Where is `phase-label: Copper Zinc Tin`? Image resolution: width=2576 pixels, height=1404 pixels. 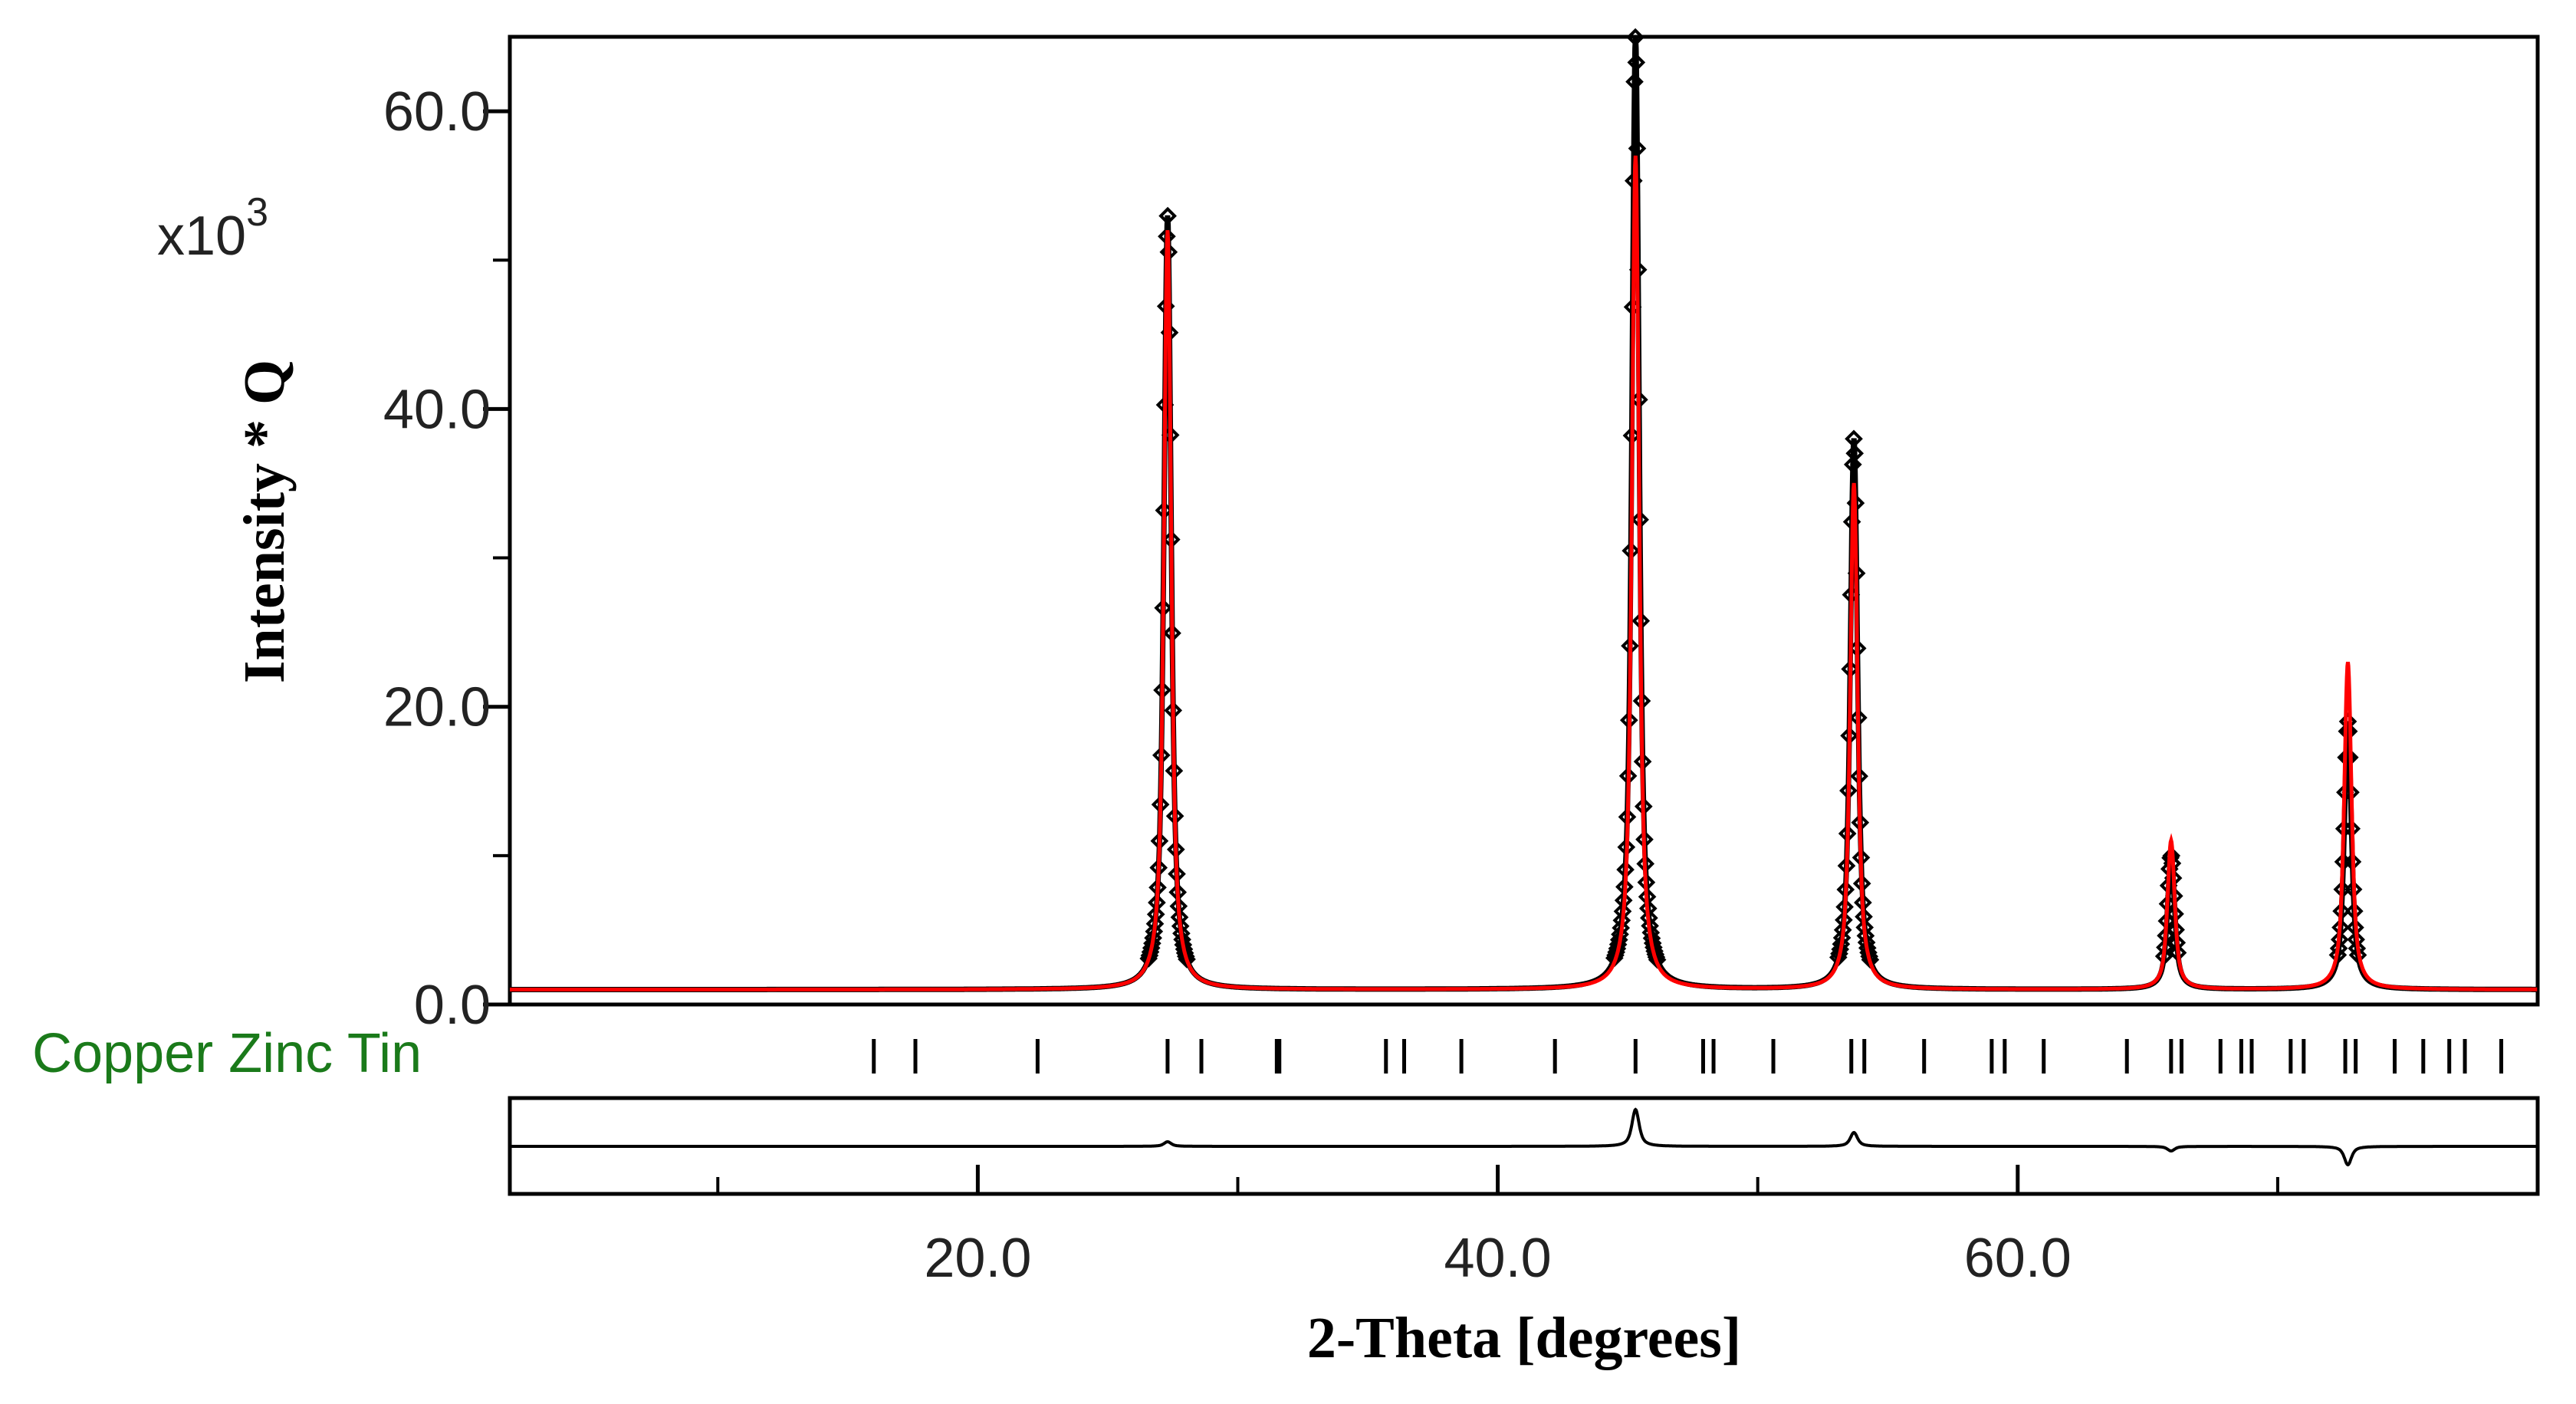 phase-label: Copper Zinc Tin is located at coordinates (227, 1053).